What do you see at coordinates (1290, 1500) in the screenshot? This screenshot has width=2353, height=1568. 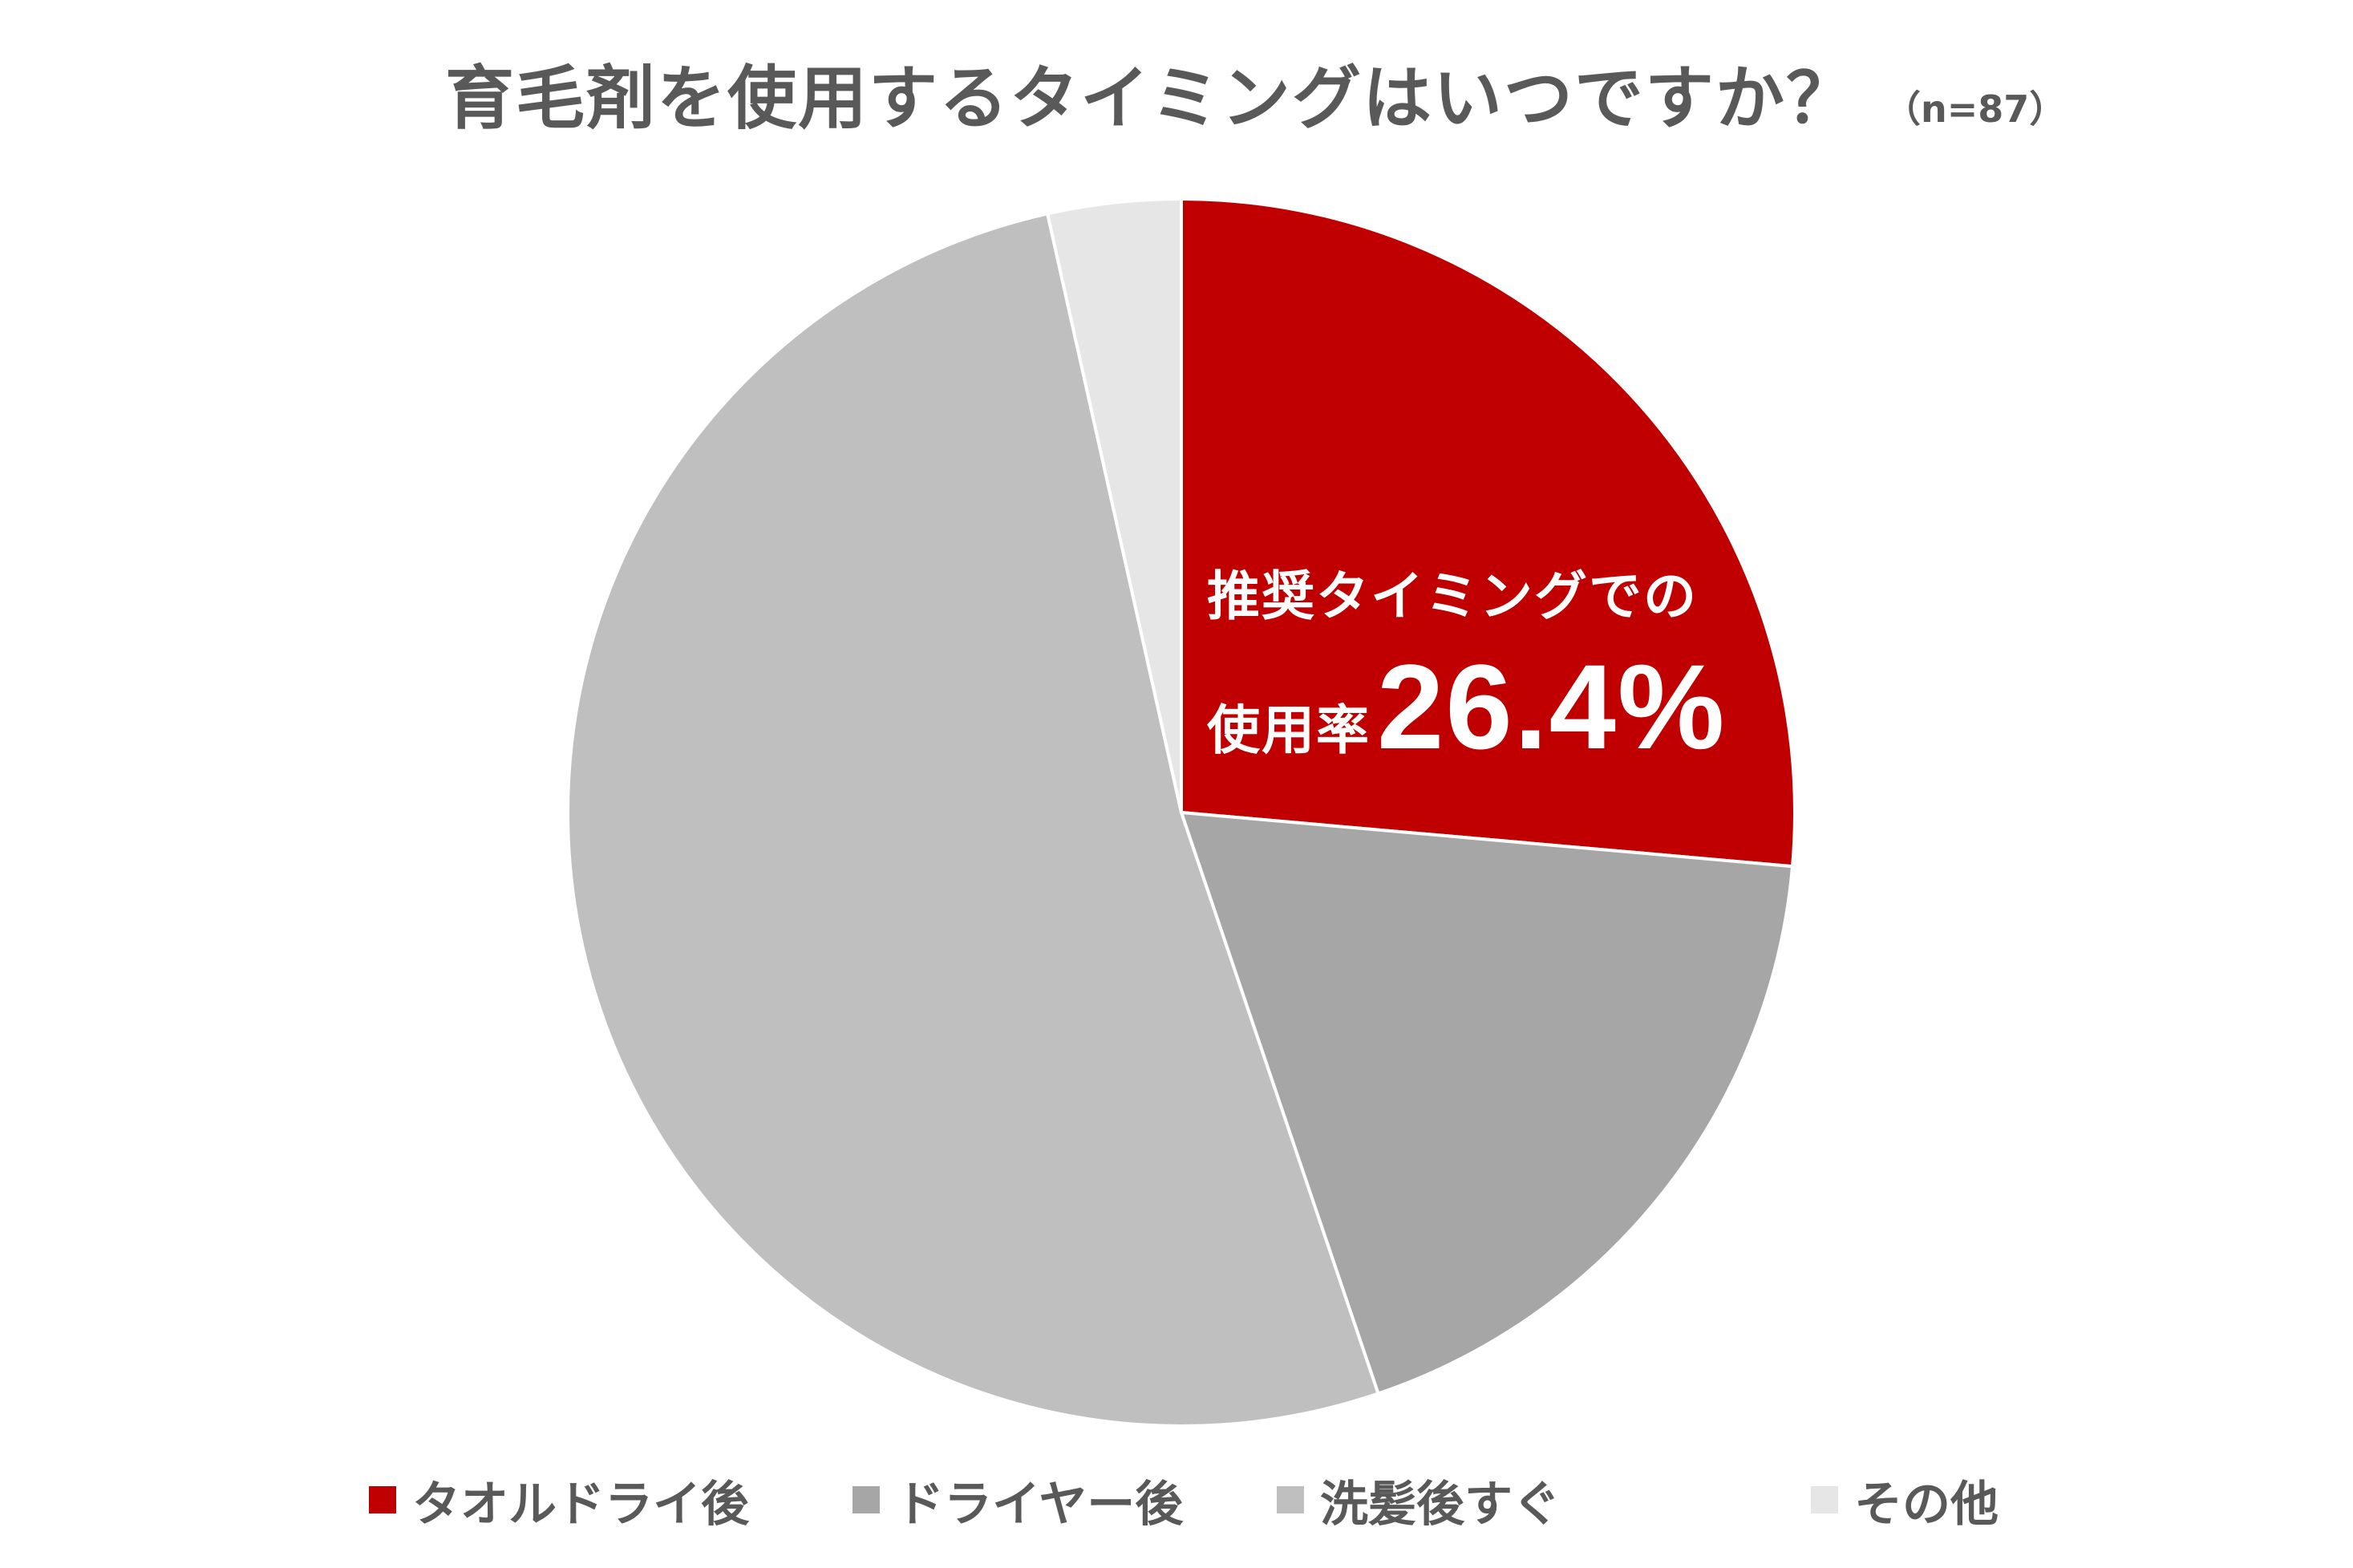 I see `legend-swatch-right-after-wash` at bounding box center [1290, 1500].